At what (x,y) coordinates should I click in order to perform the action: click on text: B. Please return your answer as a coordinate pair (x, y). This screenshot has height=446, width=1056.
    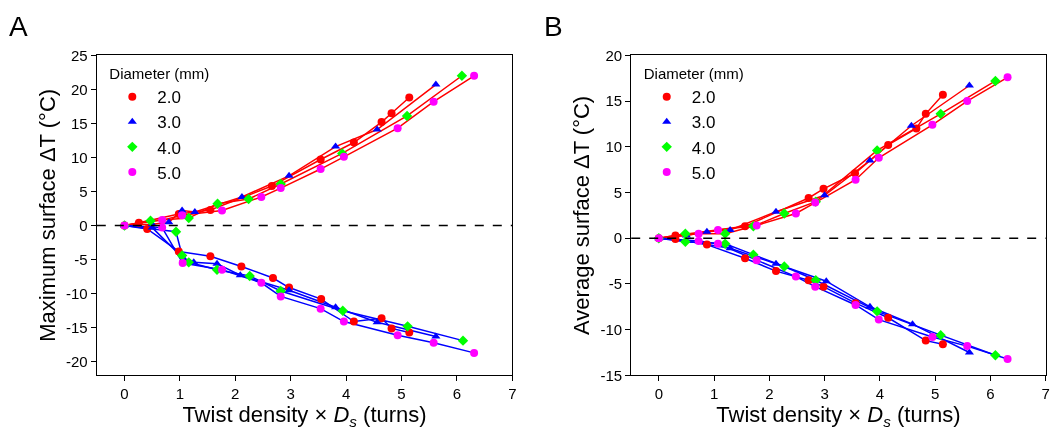
    Looking at the image, I should click on (553, 26).